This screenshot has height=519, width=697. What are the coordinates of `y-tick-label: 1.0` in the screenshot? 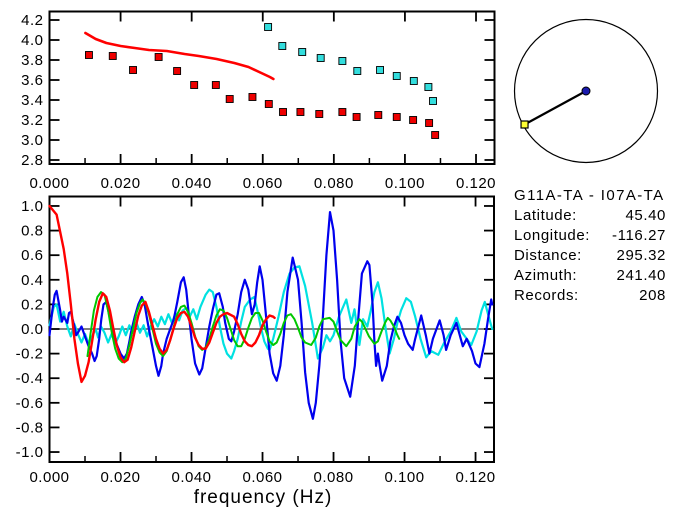 It's located at (32, 206).